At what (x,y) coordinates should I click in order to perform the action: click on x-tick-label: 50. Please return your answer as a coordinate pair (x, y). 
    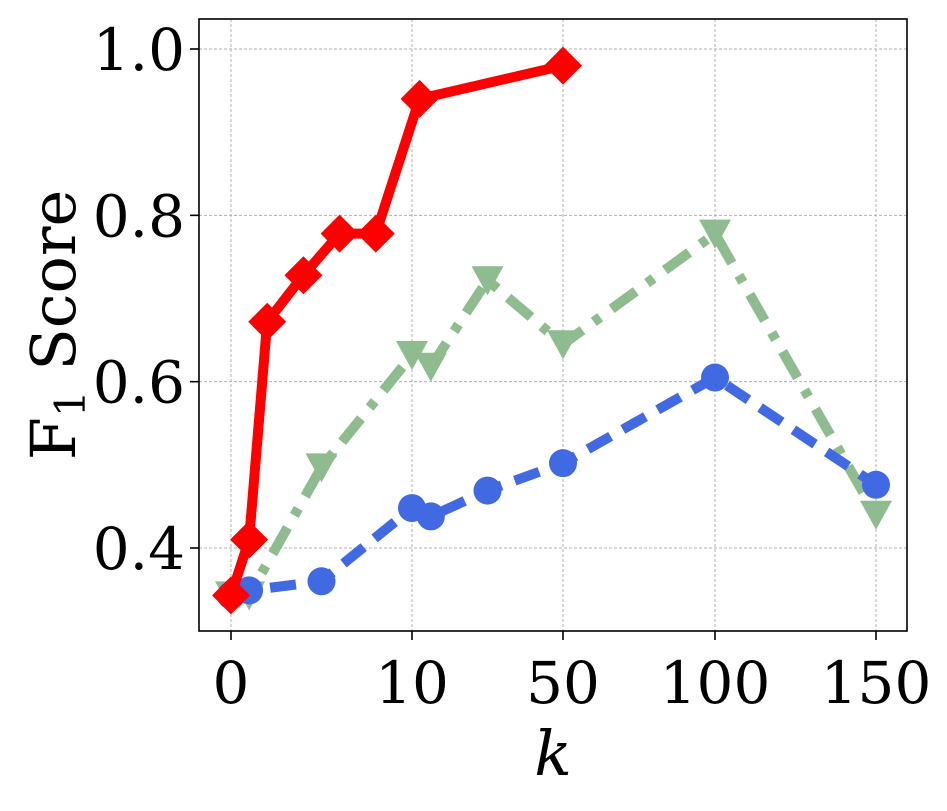
    Looking at the image, I should click on (563, 683).